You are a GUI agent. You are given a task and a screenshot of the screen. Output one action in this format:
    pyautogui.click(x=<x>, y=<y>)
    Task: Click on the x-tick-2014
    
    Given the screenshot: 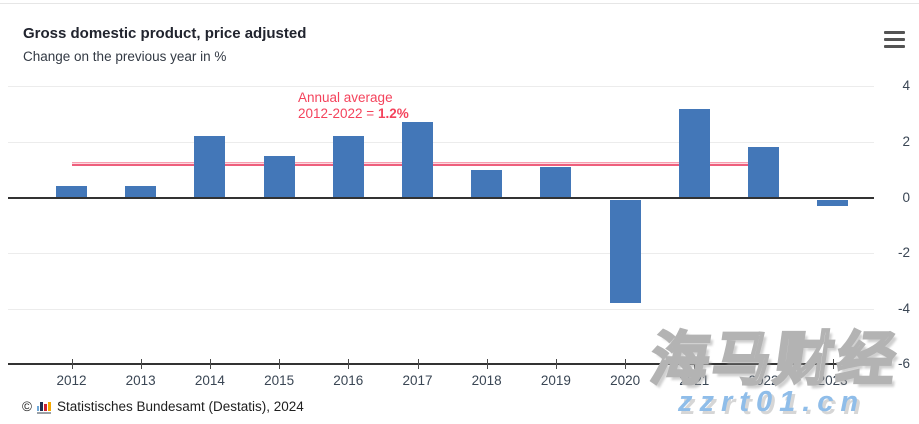 What is the action you would take?
    pyautogui.click(x=210, y=364)
    